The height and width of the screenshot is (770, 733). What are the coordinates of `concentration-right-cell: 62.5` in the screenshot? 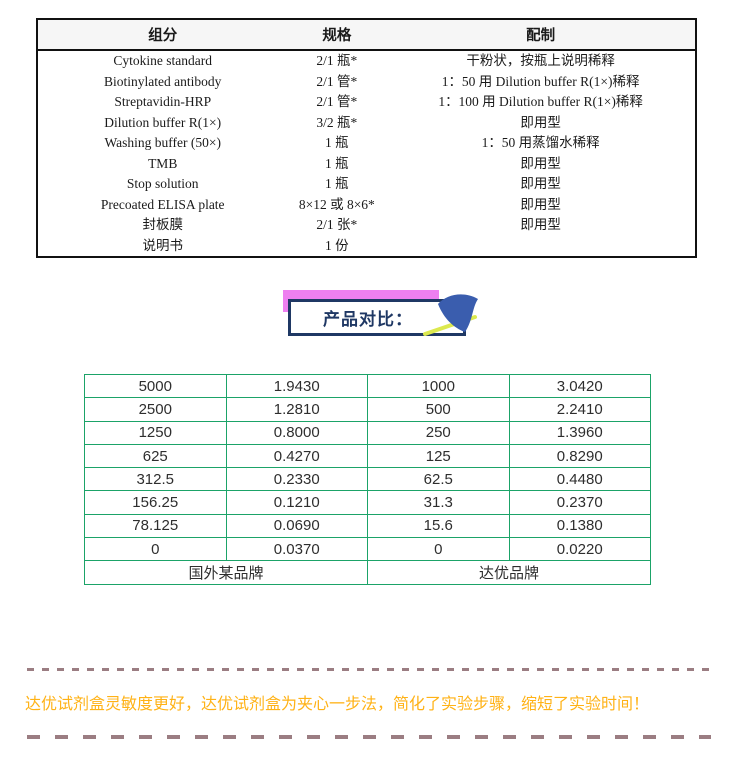 It's located at (438, 479).